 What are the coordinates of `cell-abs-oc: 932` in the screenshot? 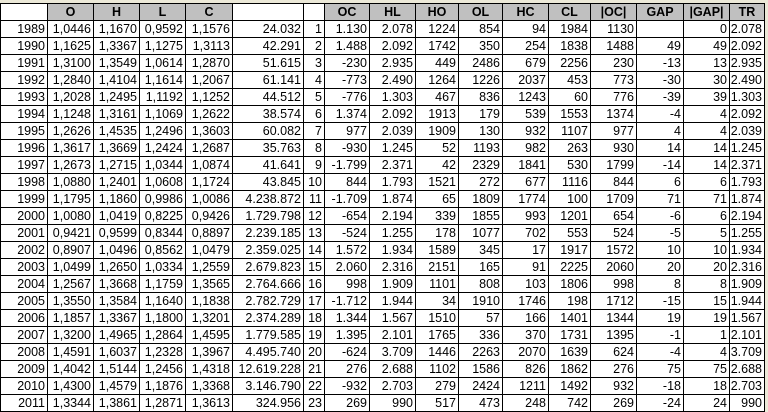 It's located at (613, 386).